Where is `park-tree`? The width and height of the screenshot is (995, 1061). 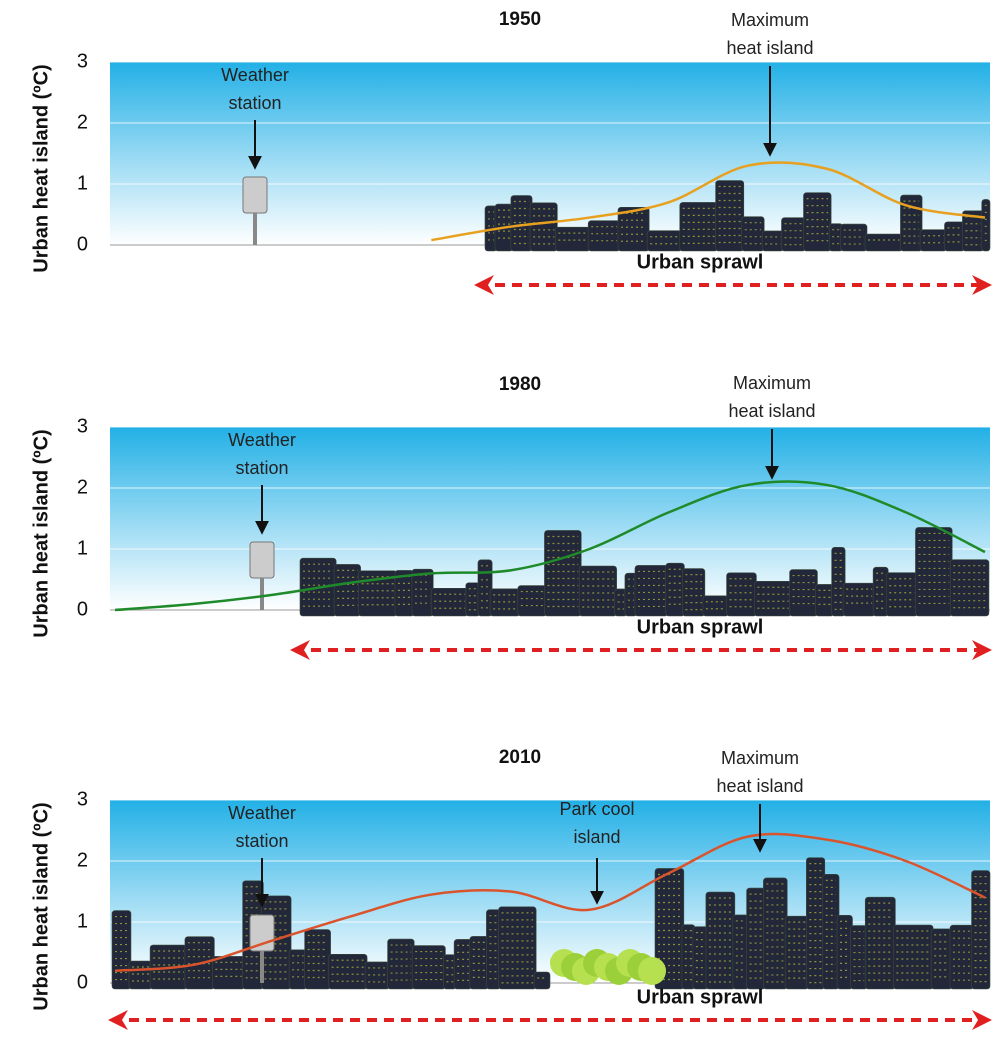
park-tree is located at coordinates (652, 971).